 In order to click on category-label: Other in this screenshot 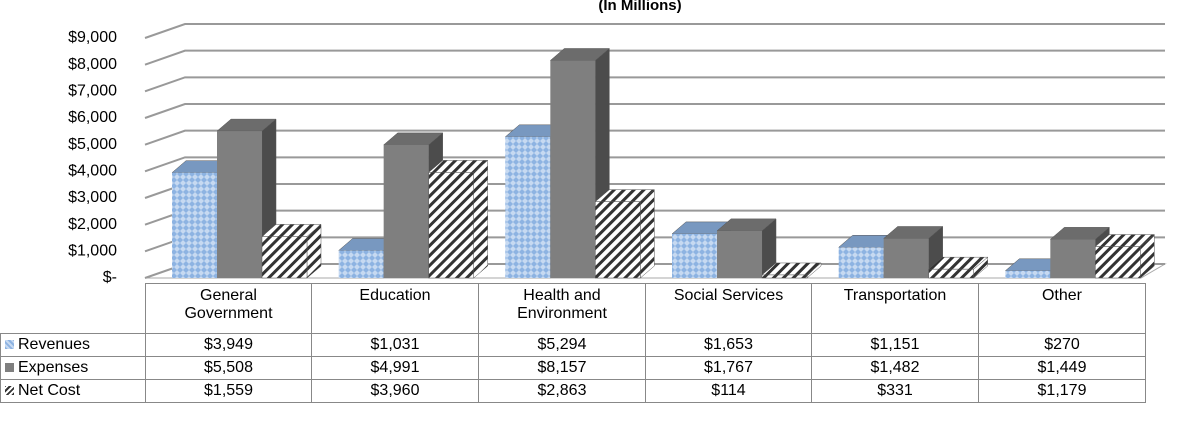, I will do `click(1061, 295)`.